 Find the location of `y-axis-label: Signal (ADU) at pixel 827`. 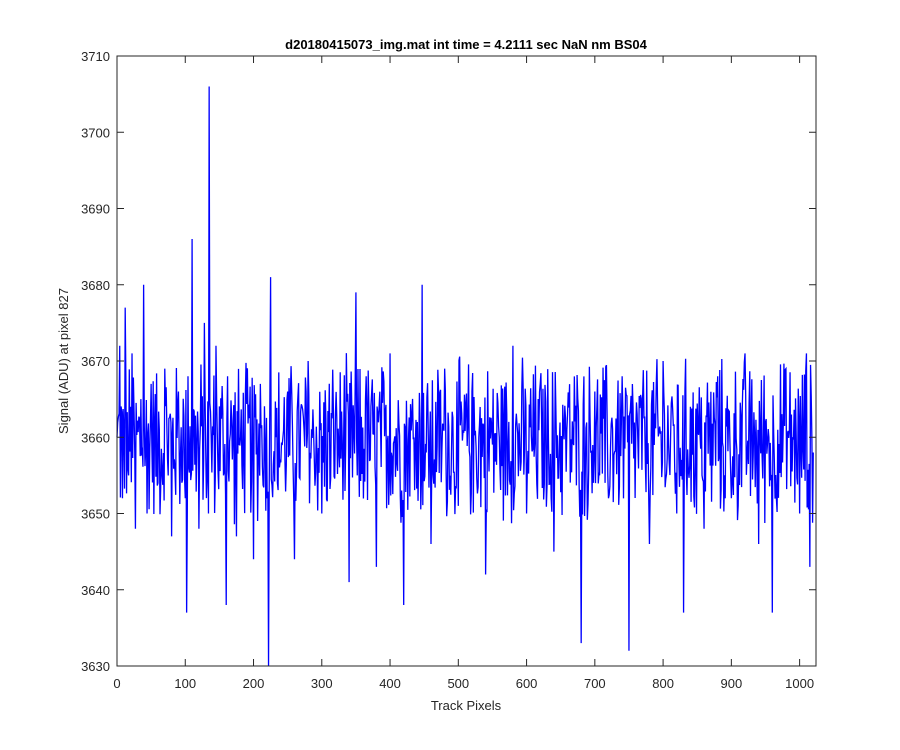

y-axis-label: Signal (ADU) at pixel 827 is located at coordinates (63, 361).